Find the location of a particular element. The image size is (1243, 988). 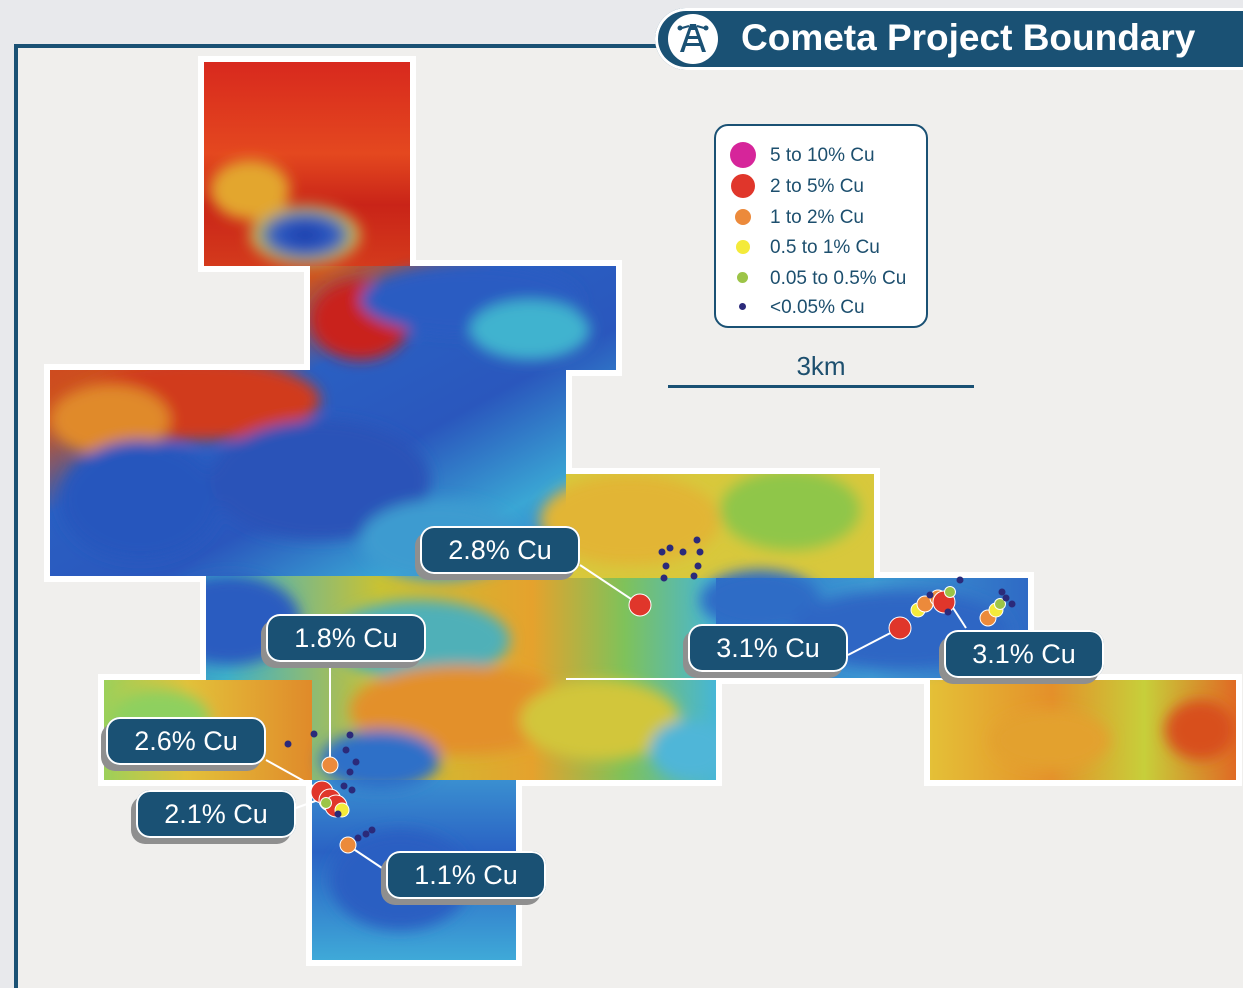

legend-label: 1 to 2% Cu is located at coordinates (817, 217).